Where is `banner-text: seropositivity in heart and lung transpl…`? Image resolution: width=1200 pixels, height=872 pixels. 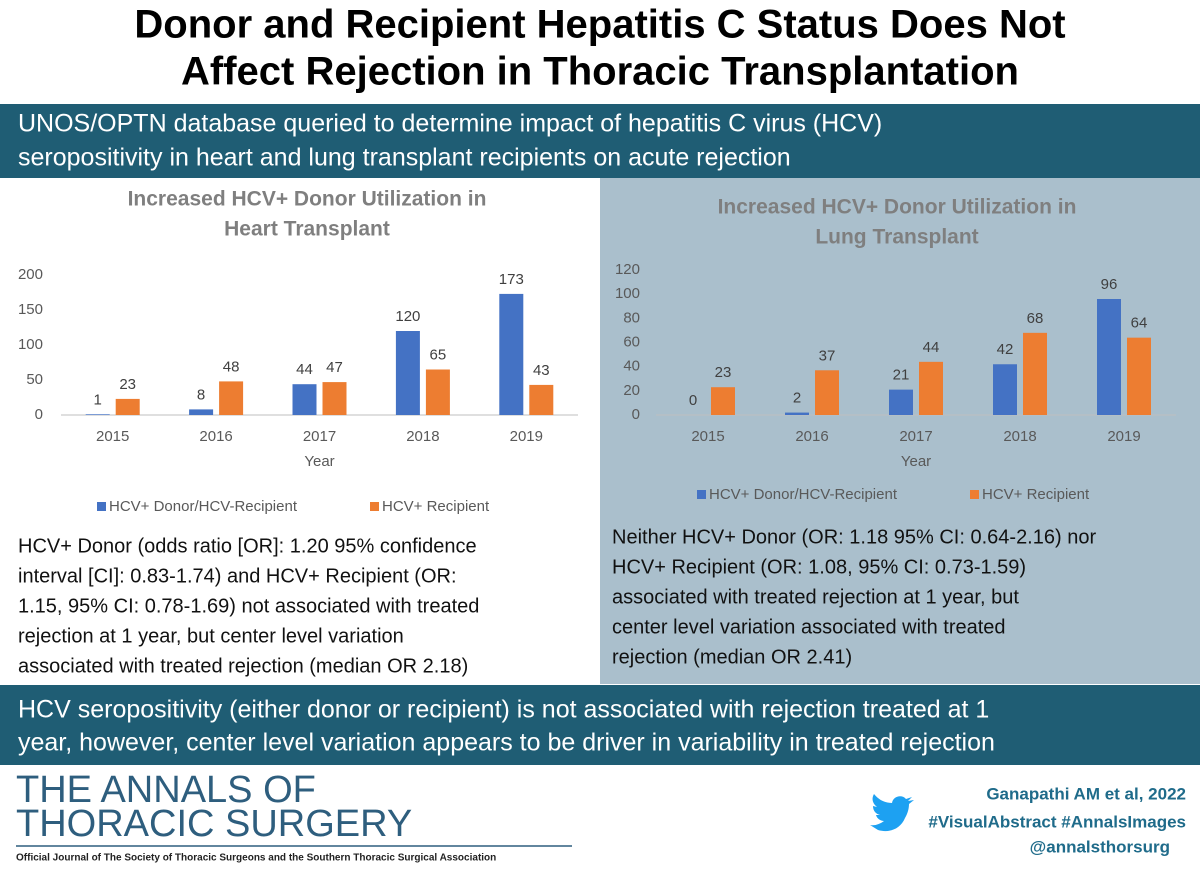 banner-text: seropositivity in heart and lung transpl… is located at coordinates (404, 158).